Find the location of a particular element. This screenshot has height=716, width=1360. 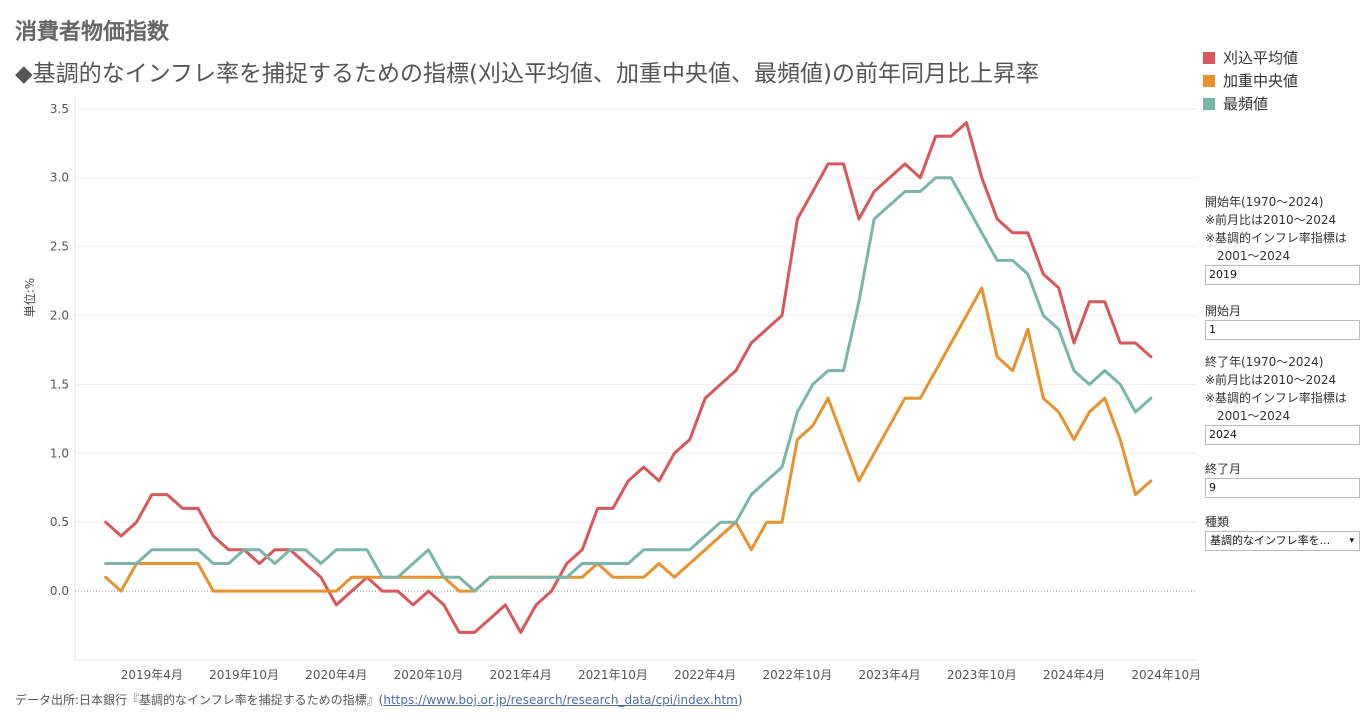

start-year-label: 開始年(1970〜2024) is located at coordinates (1264, 202).